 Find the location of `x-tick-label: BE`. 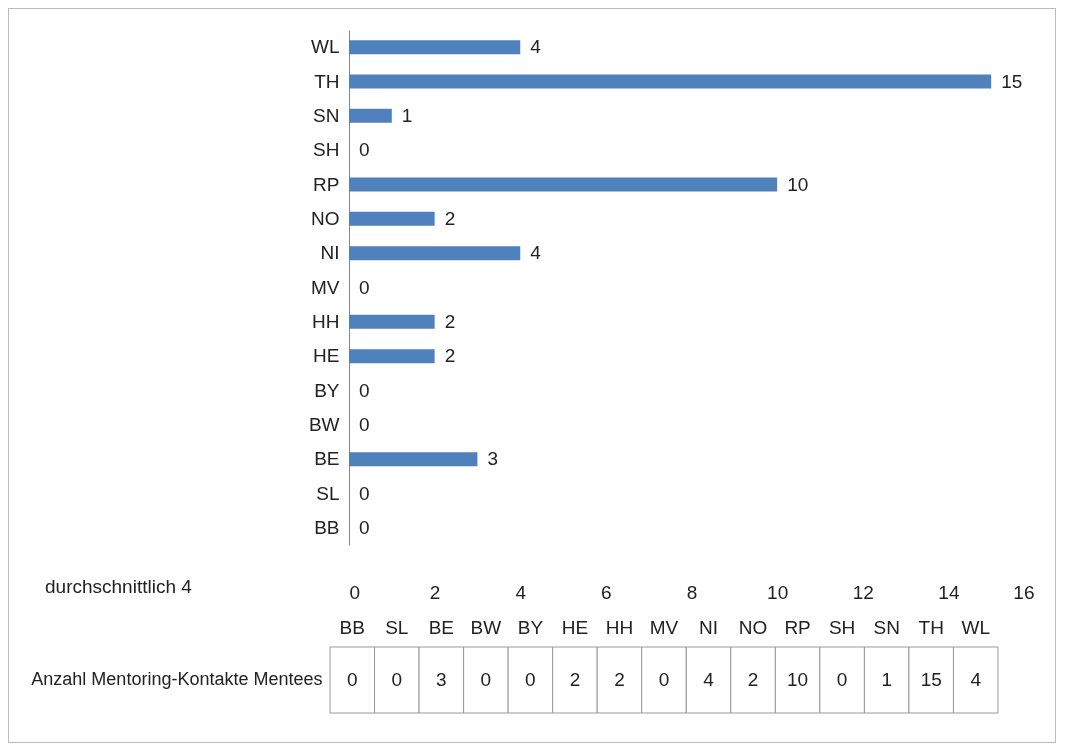

x-tick-label: BE is located at coordinates (441, 627).